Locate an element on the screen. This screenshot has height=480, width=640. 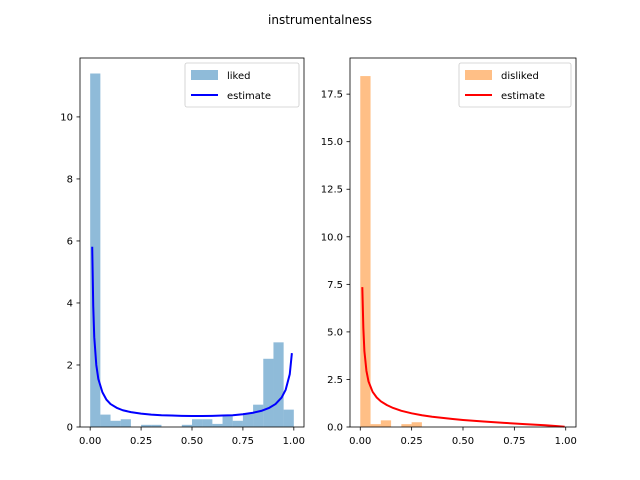
y-tick-label: 17.5 is located at coordinates (332, 95).